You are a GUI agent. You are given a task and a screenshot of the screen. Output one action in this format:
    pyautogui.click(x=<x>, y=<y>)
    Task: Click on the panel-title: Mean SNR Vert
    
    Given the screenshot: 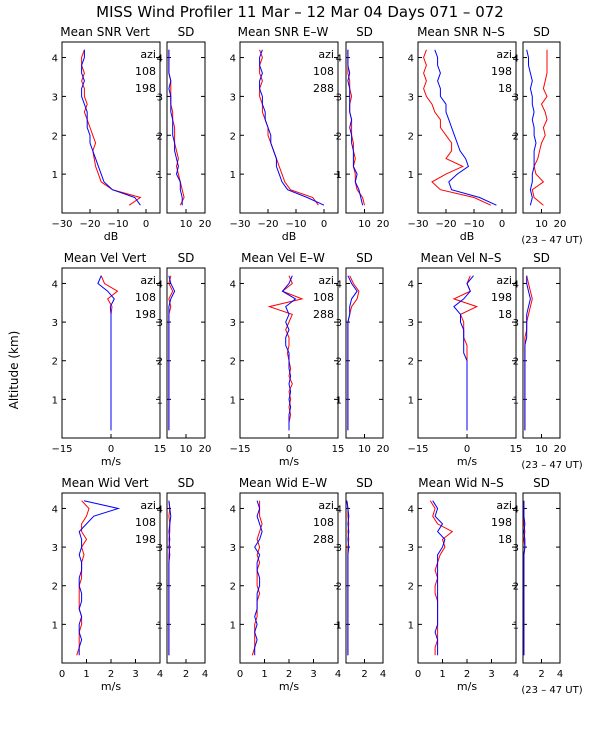 What is the action you would take?
    pyautogui.click(x=105, y=32)
    